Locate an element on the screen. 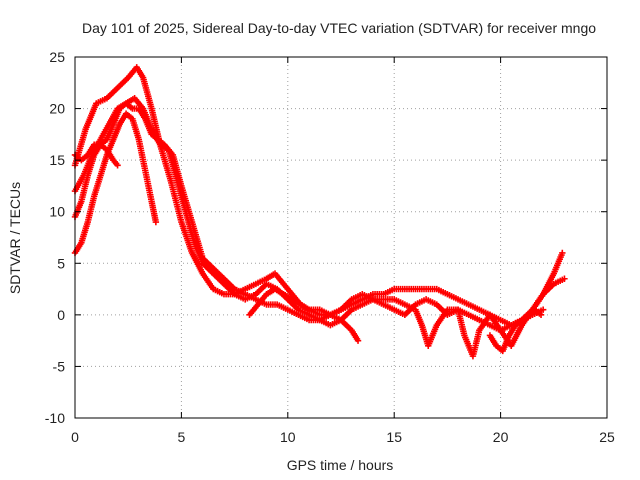 The image size is (640, 480). y-tick-labels: -10 -5 0 5 10 15 20 25 is located at coordinates (55, 237).